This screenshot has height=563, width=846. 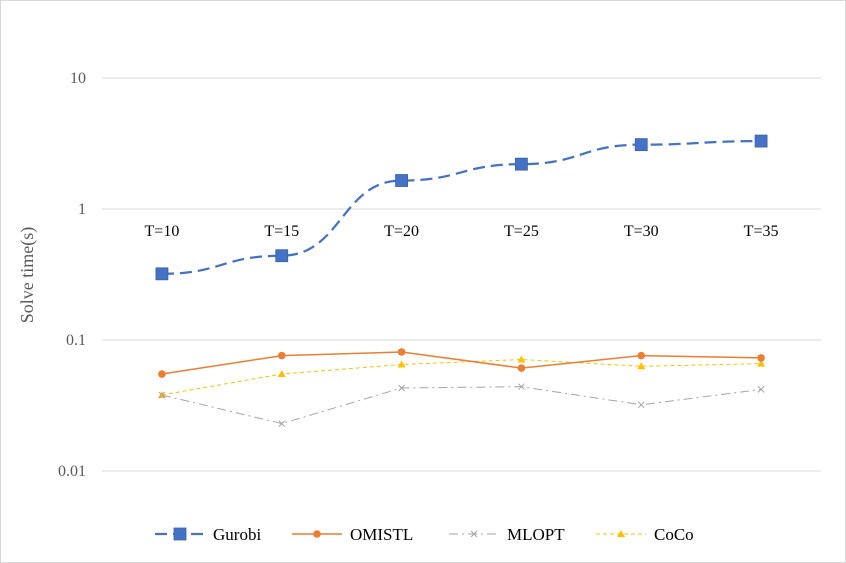 I want to click on y-tick-label: 0.01, so click(x=72, y=471).